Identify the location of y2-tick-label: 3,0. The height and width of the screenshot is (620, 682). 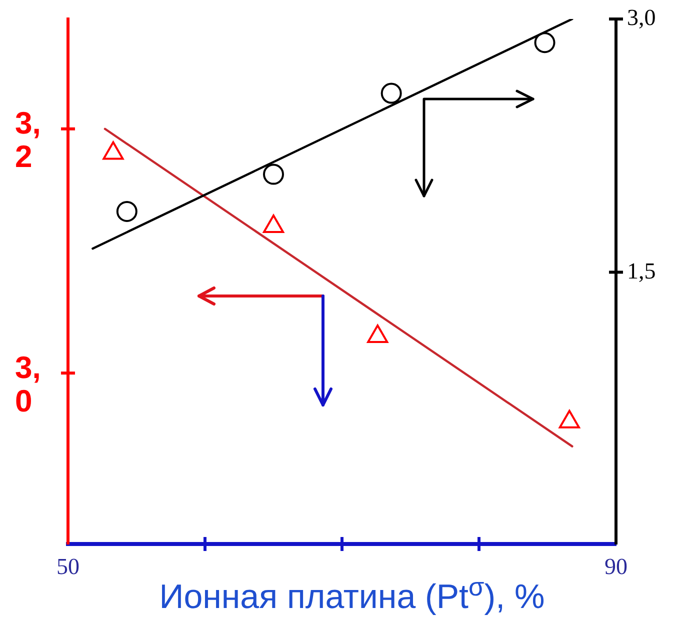
(641, 17).